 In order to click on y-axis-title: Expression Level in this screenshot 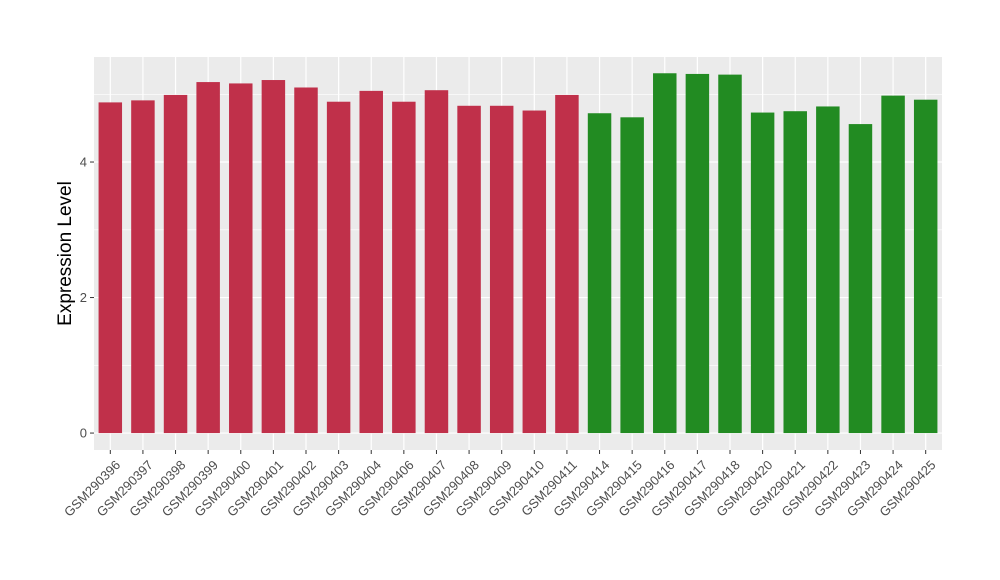, I will do `click(65, 253)`.